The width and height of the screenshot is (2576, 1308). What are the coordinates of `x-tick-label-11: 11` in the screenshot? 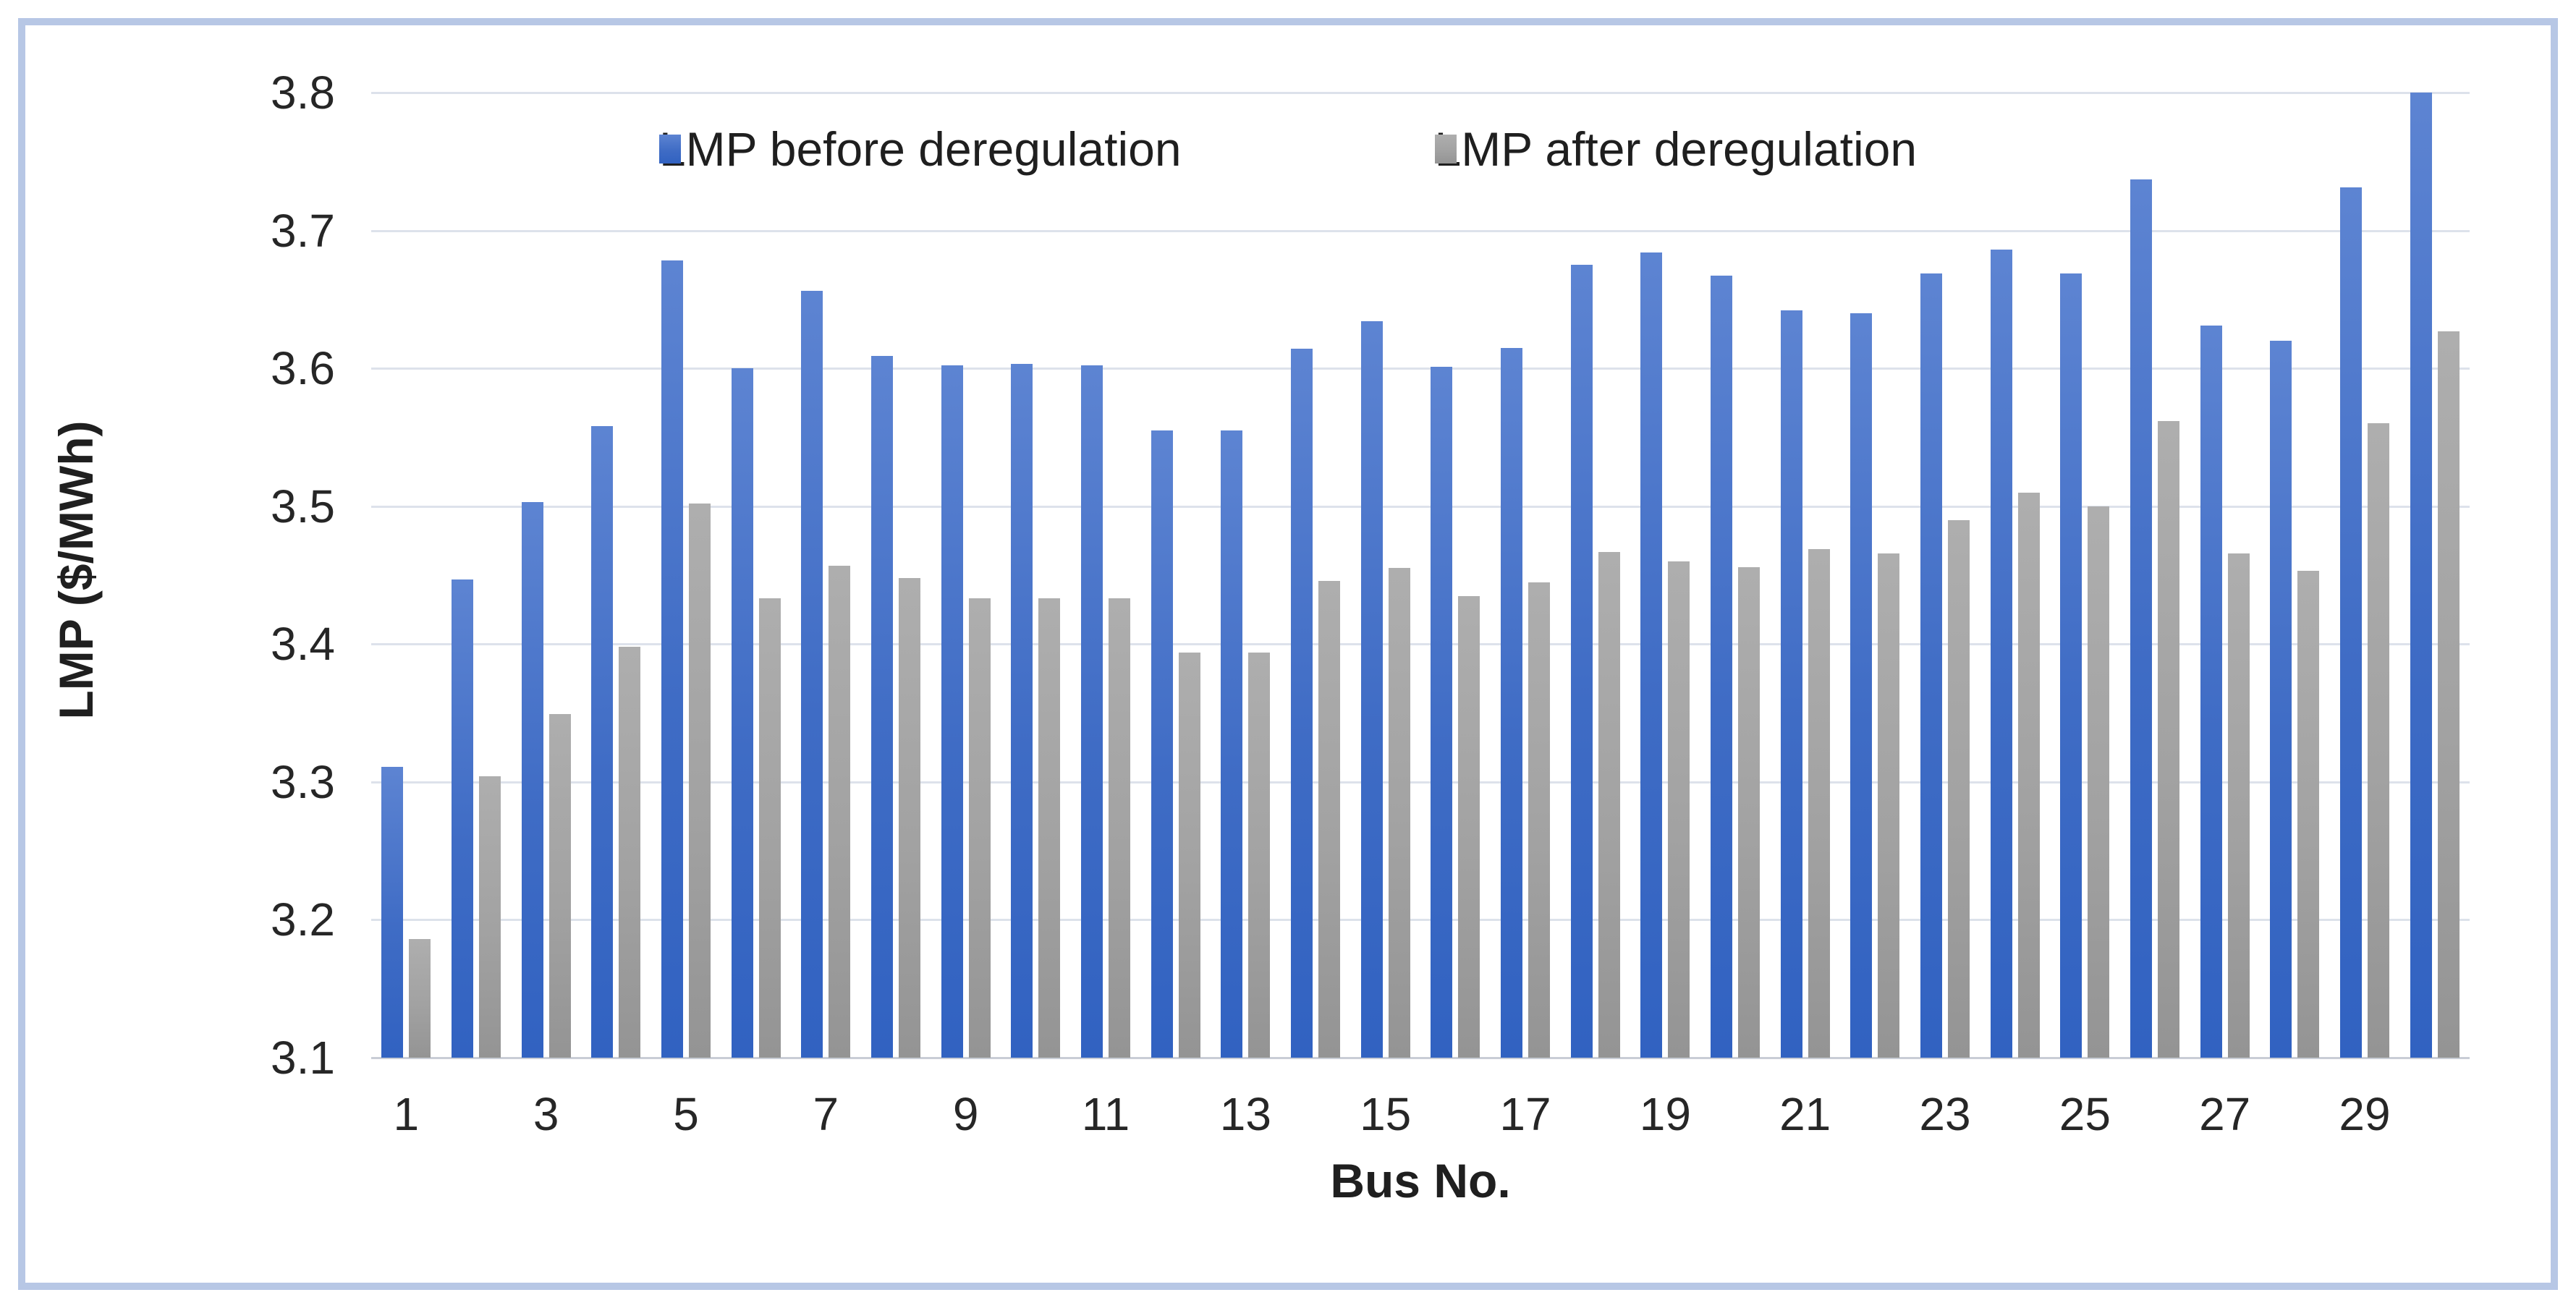 It's located at (1105, 1114).